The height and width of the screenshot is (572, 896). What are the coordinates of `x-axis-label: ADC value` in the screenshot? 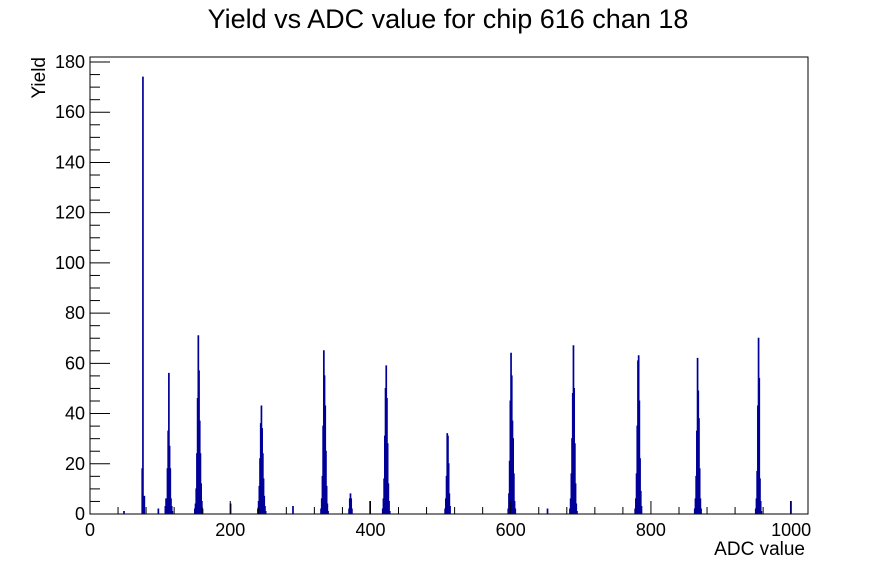 It's located at (759, 549).